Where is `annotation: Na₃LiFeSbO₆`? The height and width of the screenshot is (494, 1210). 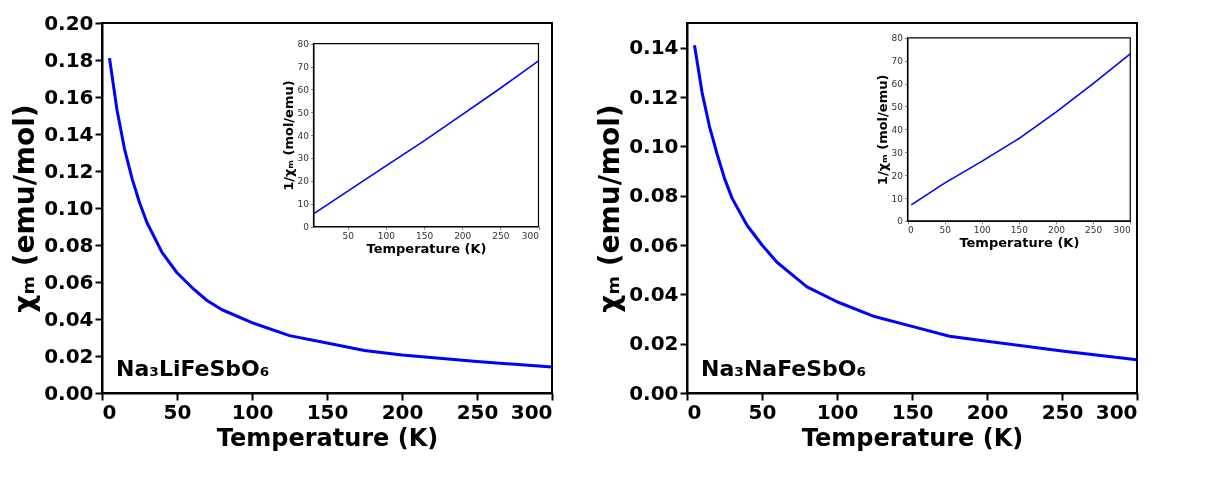 annotation: Na₃LiFeSbO₆ is located at coordinates (193, 368).